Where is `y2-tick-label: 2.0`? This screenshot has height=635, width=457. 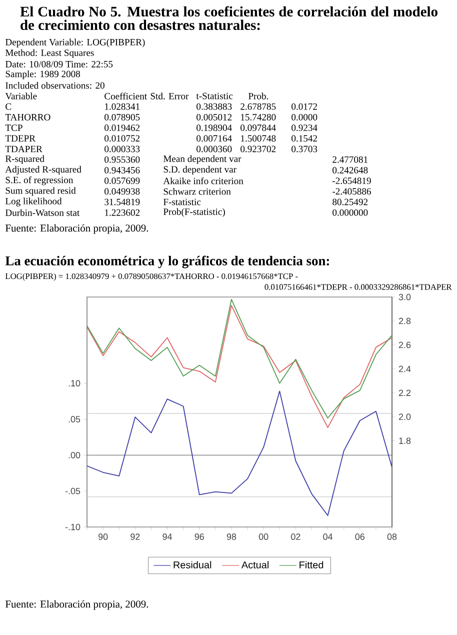
y2-tick-label: 2.0 is located at coordinates (404, 417).